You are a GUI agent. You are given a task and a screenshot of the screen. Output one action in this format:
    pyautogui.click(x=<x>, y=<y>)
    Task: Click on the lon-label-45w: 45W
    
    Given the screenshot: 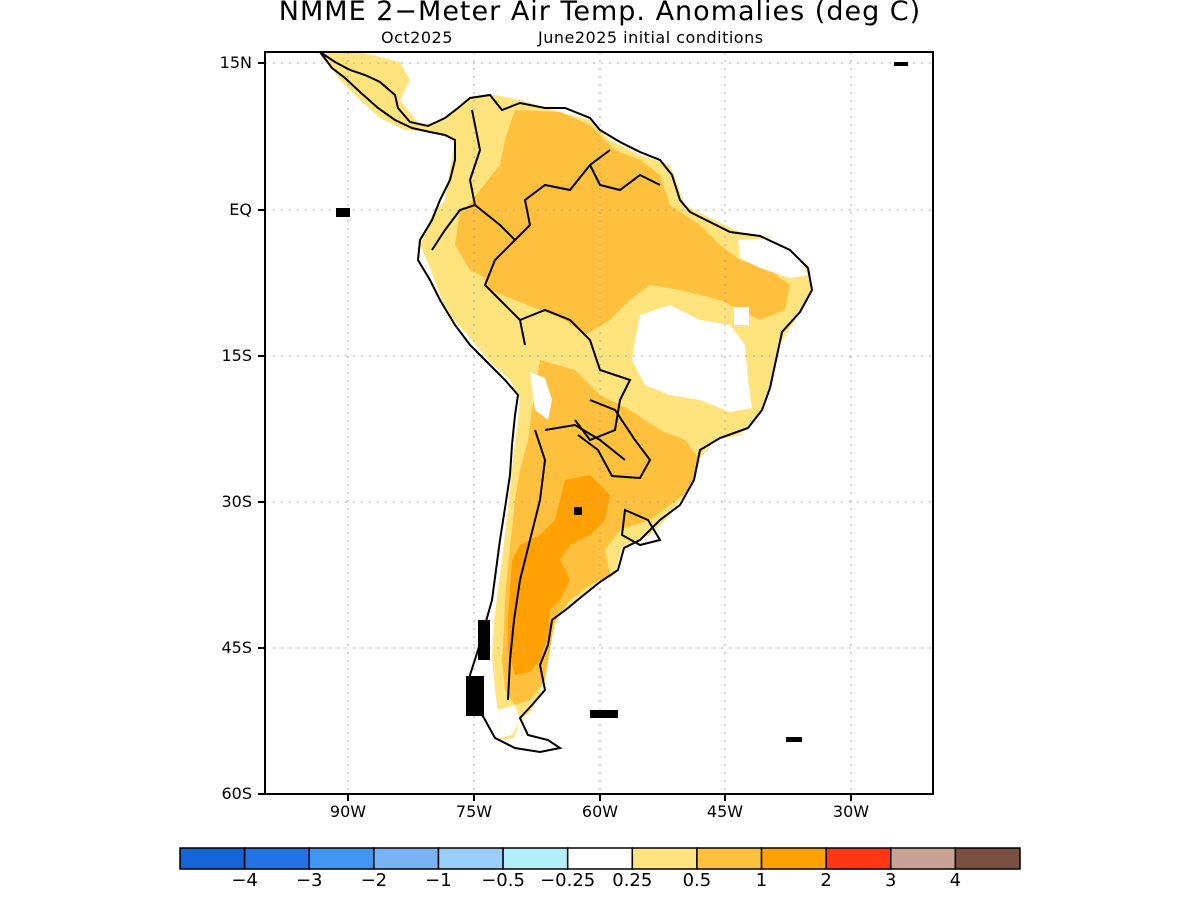 What is the action you would take?
    pyautogui.click(x=725, y=811)
    